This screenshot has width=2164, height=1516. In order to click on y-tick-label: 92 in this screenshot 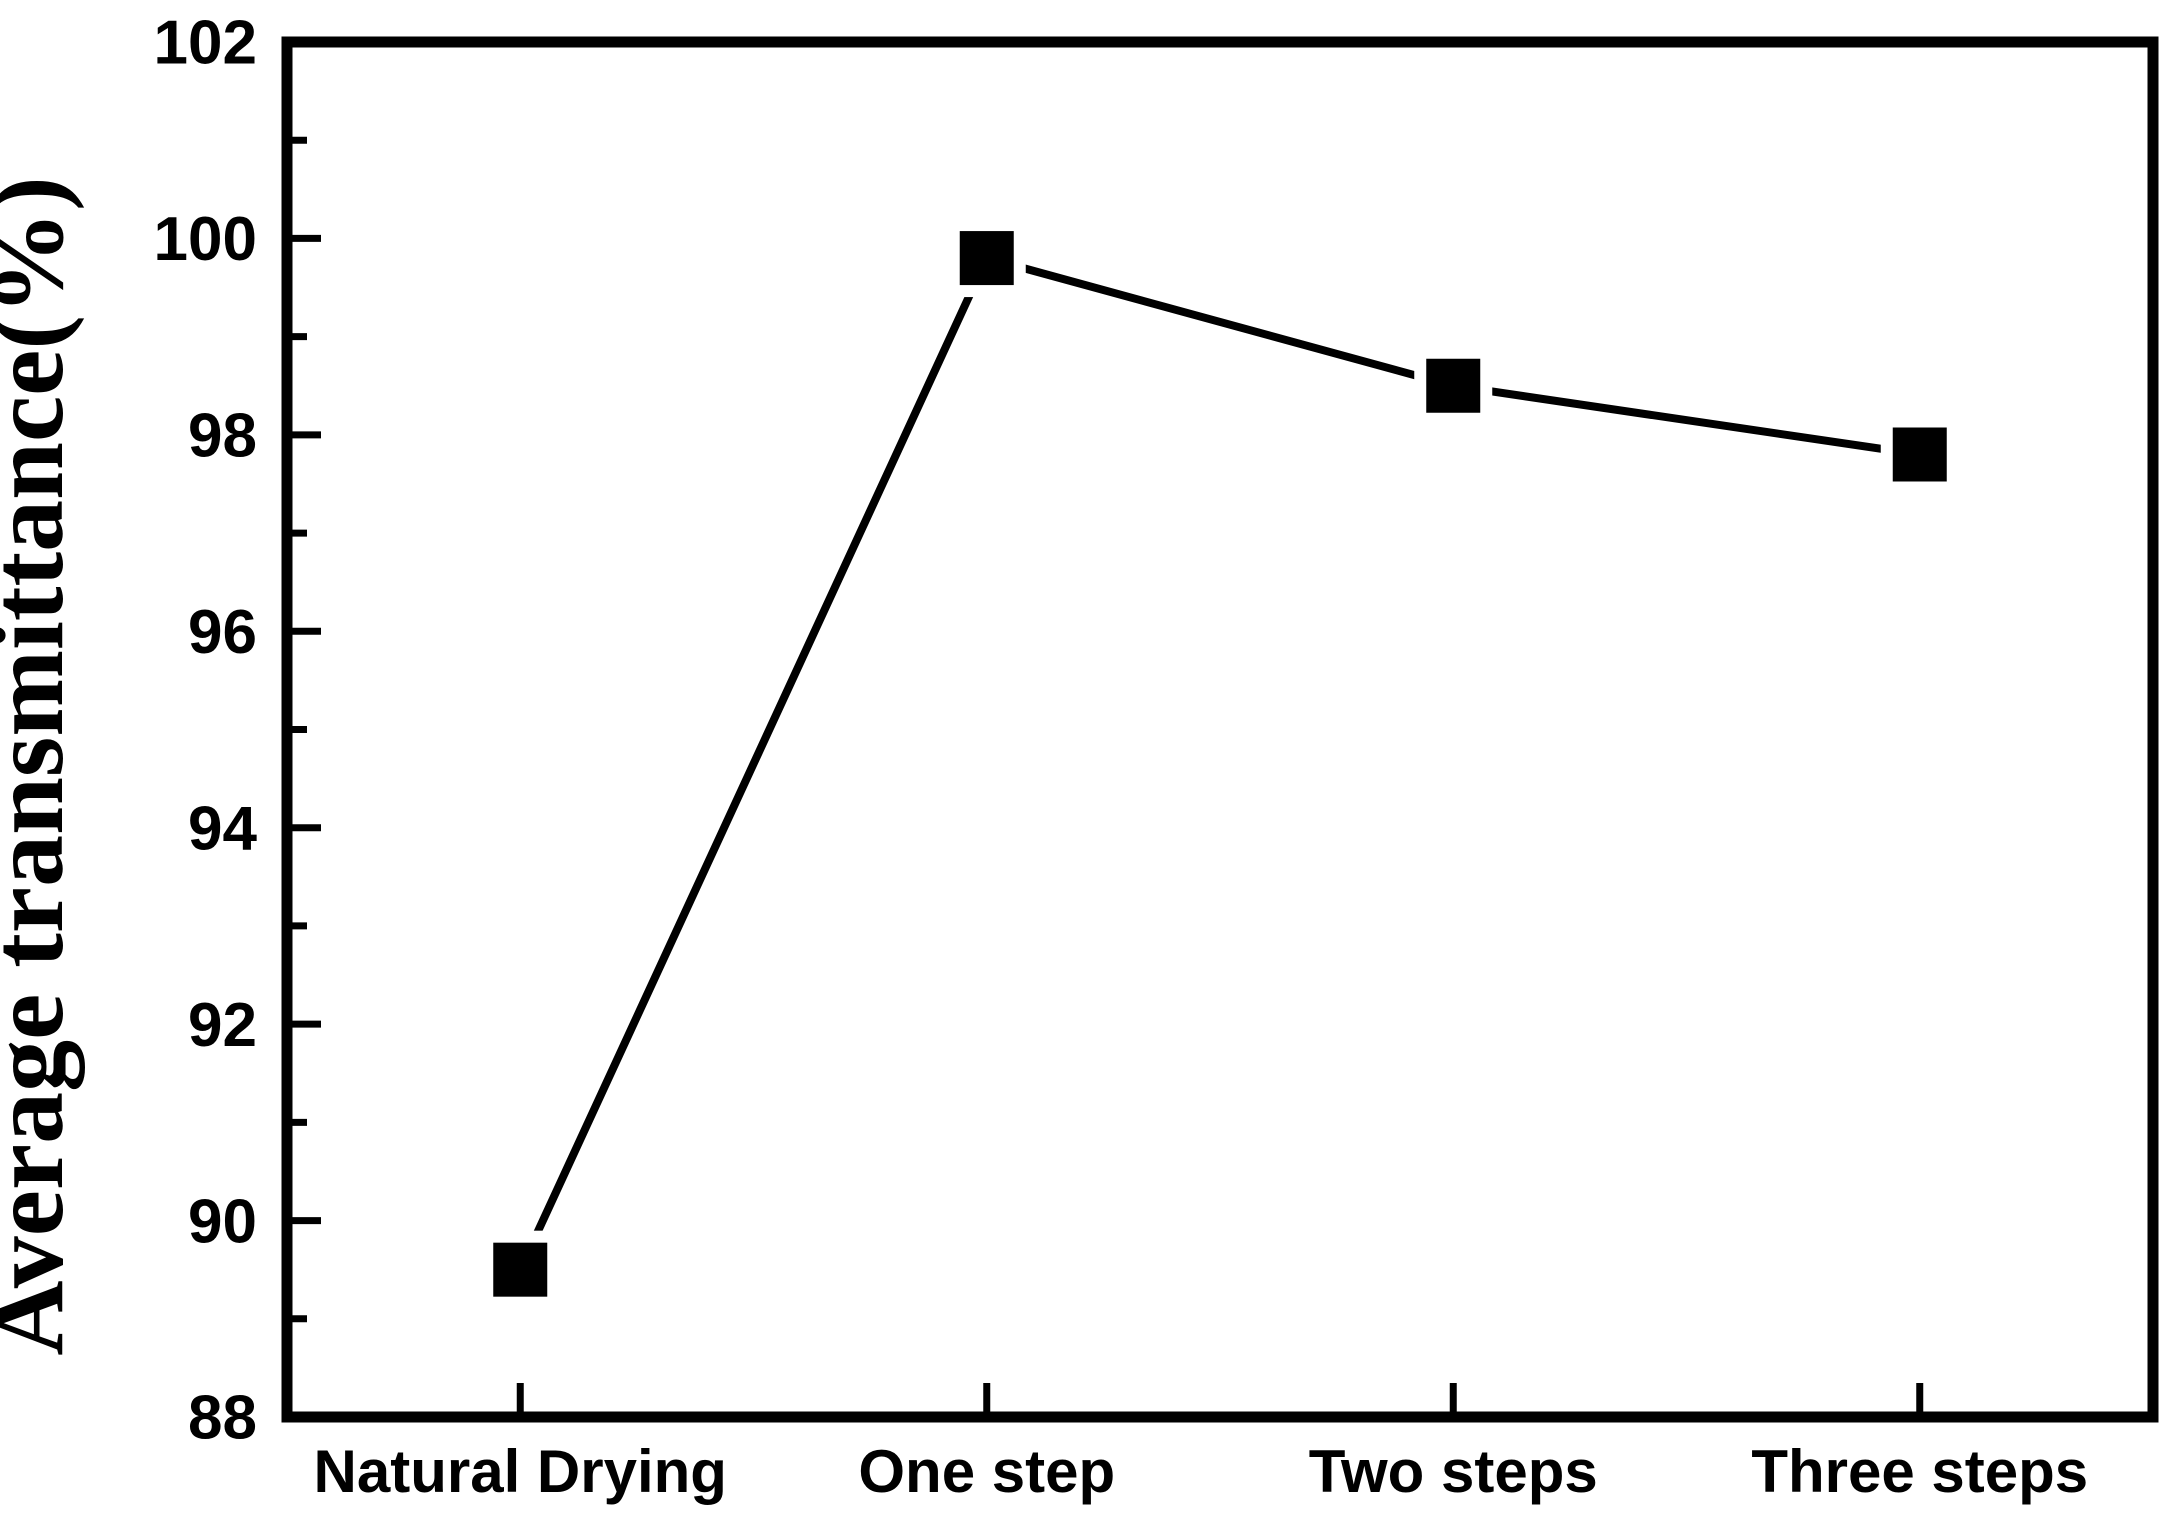, I will do `click(222, 1025)`.